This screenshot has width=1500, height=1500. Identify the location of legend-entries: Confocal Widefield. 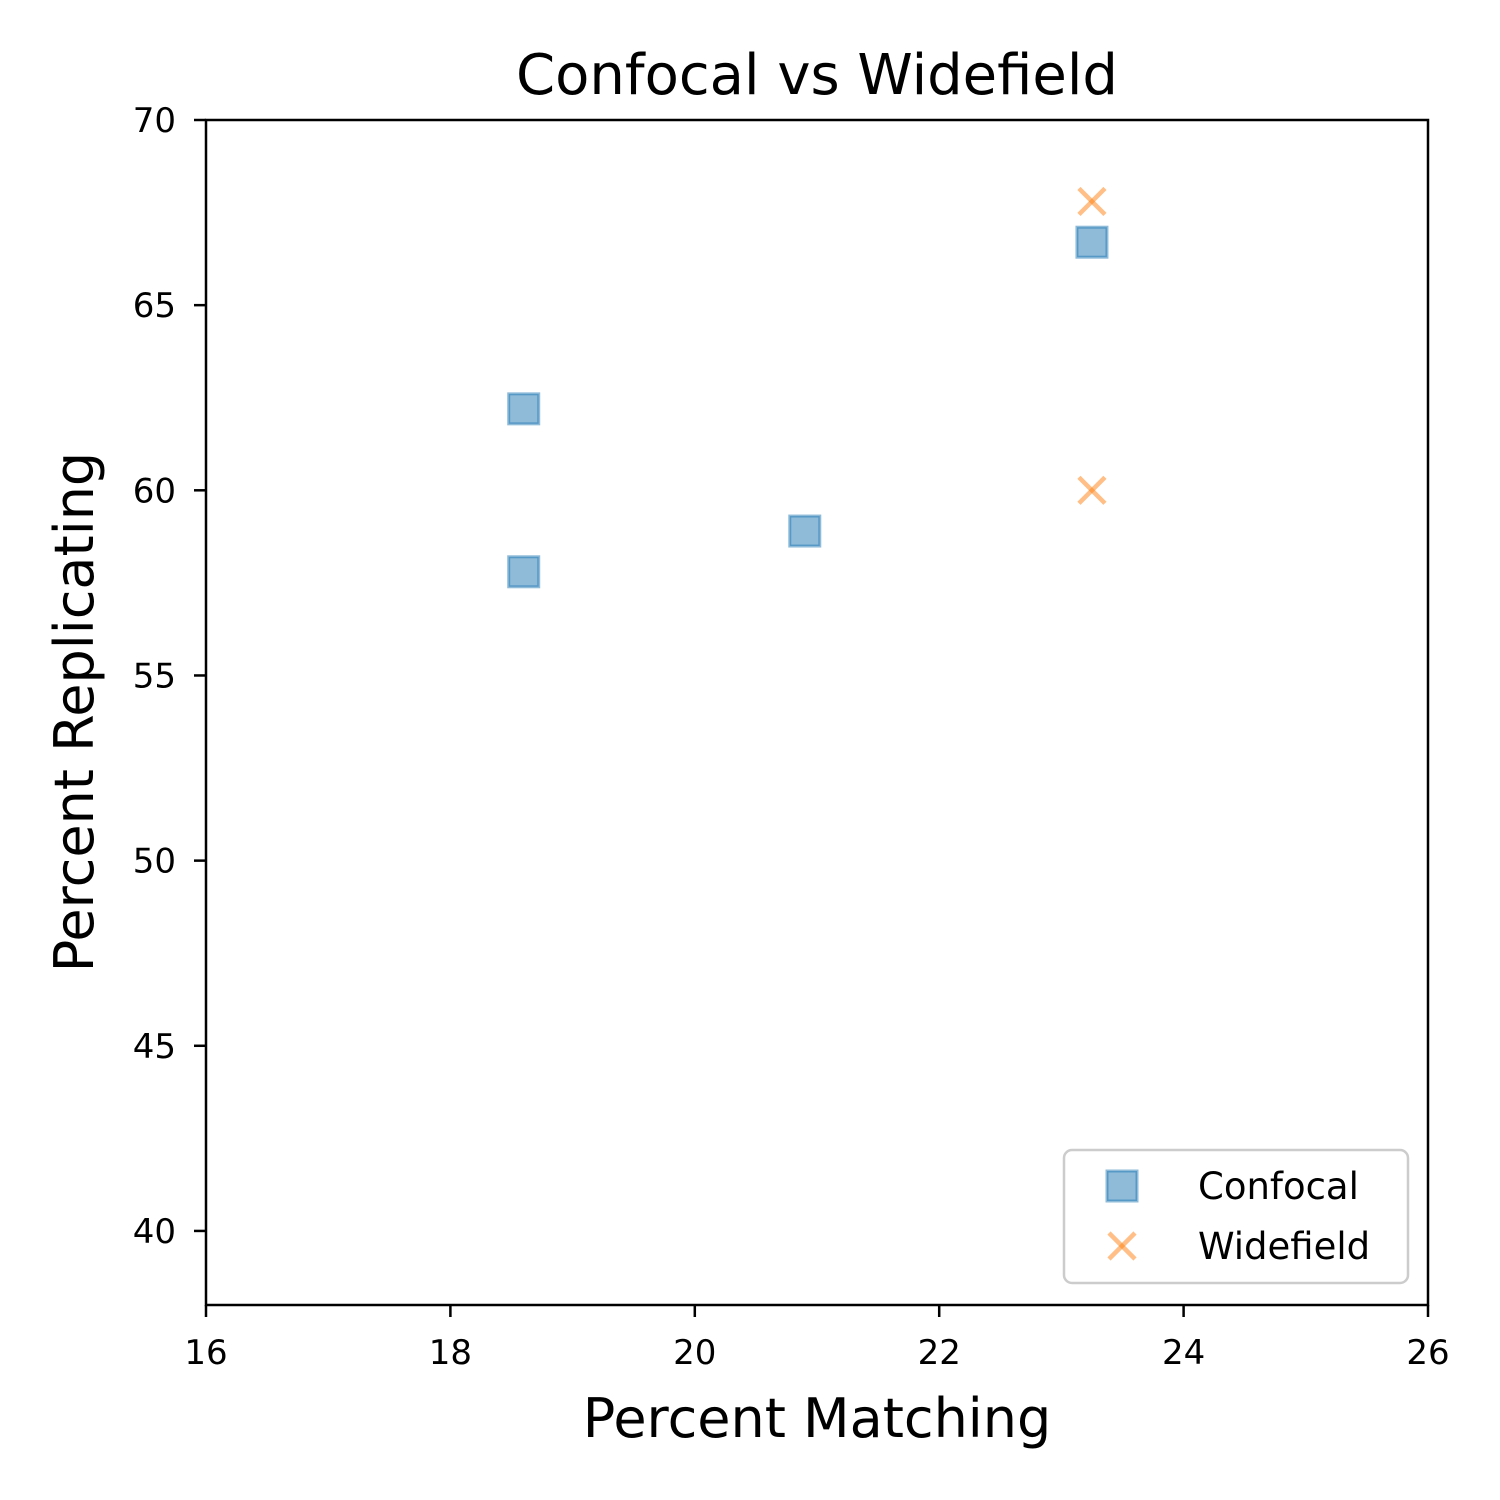
(1237, 1216).